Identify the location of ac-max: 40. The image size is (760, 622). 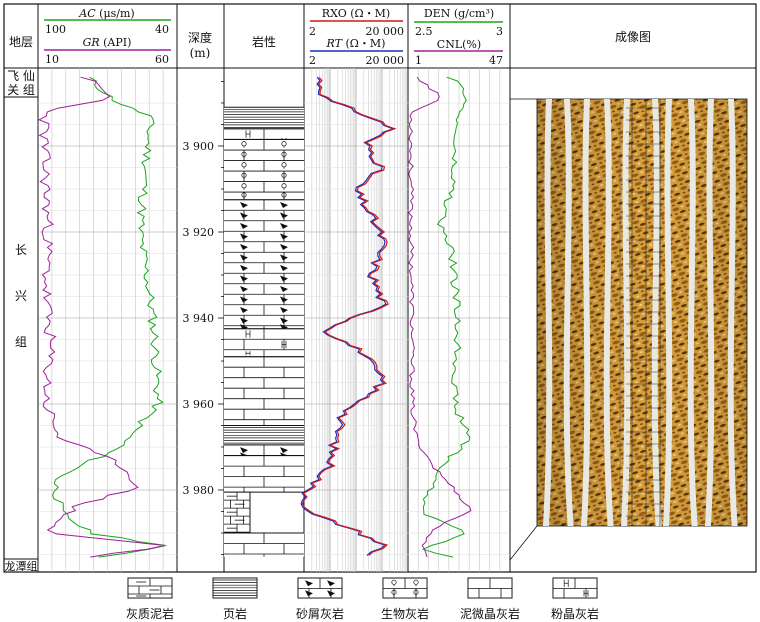
(162, 29).